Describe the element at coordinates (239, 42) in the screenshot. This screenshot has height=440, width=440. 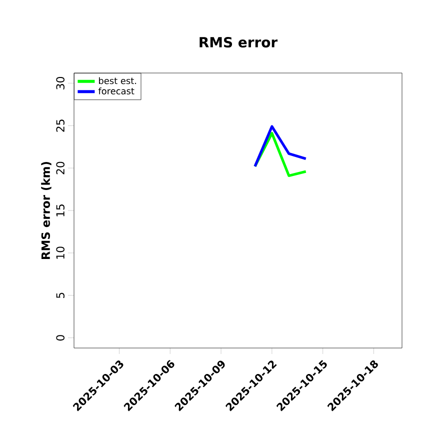
I see `chart-title: RMS error` at that location.